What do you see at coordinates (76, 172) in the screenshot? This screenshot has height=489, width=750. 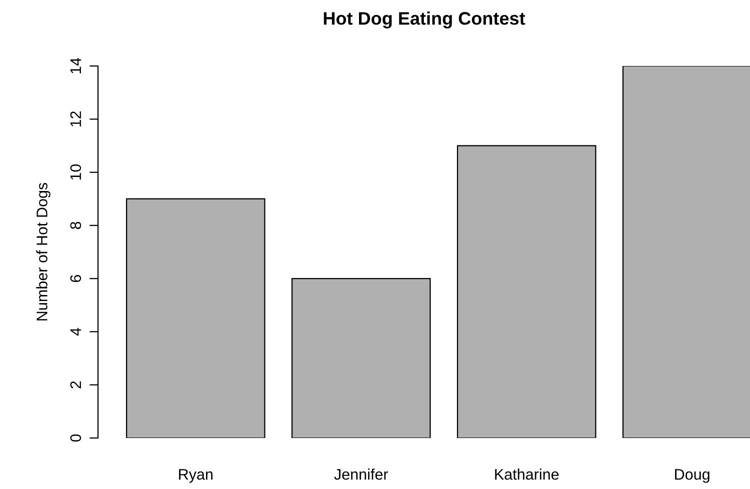 I see `y-tick-label: 10` at bounding box center [76, 172].